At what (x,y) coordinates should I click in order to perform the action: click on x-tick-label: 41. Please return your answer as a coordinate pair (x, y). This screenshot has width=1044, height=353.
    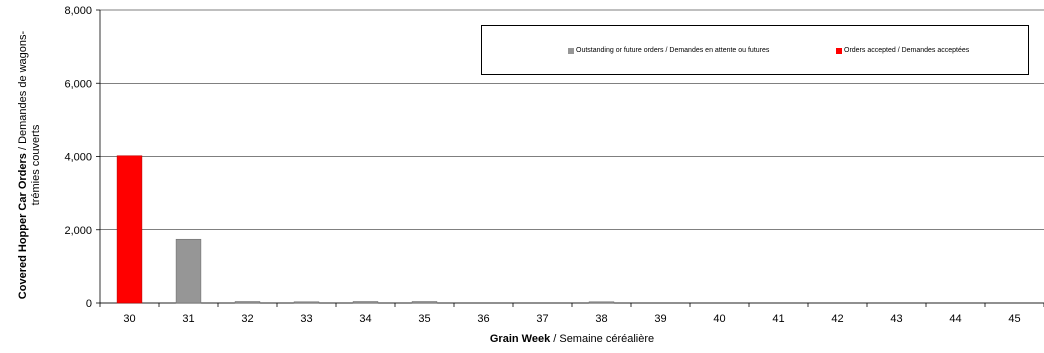
    Looking at the image, I should click on (778, 319).